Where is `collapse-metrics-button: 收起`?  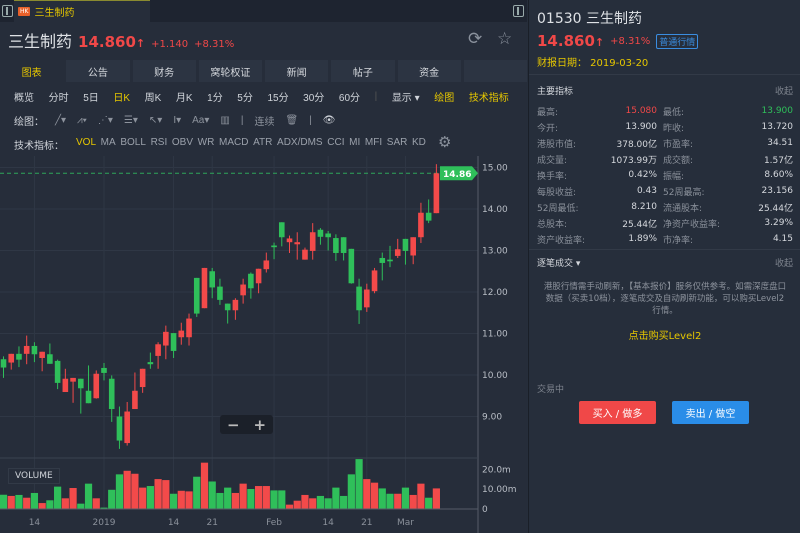 collapse-metrics-button: 收起 is located at coordinates (783, 92).